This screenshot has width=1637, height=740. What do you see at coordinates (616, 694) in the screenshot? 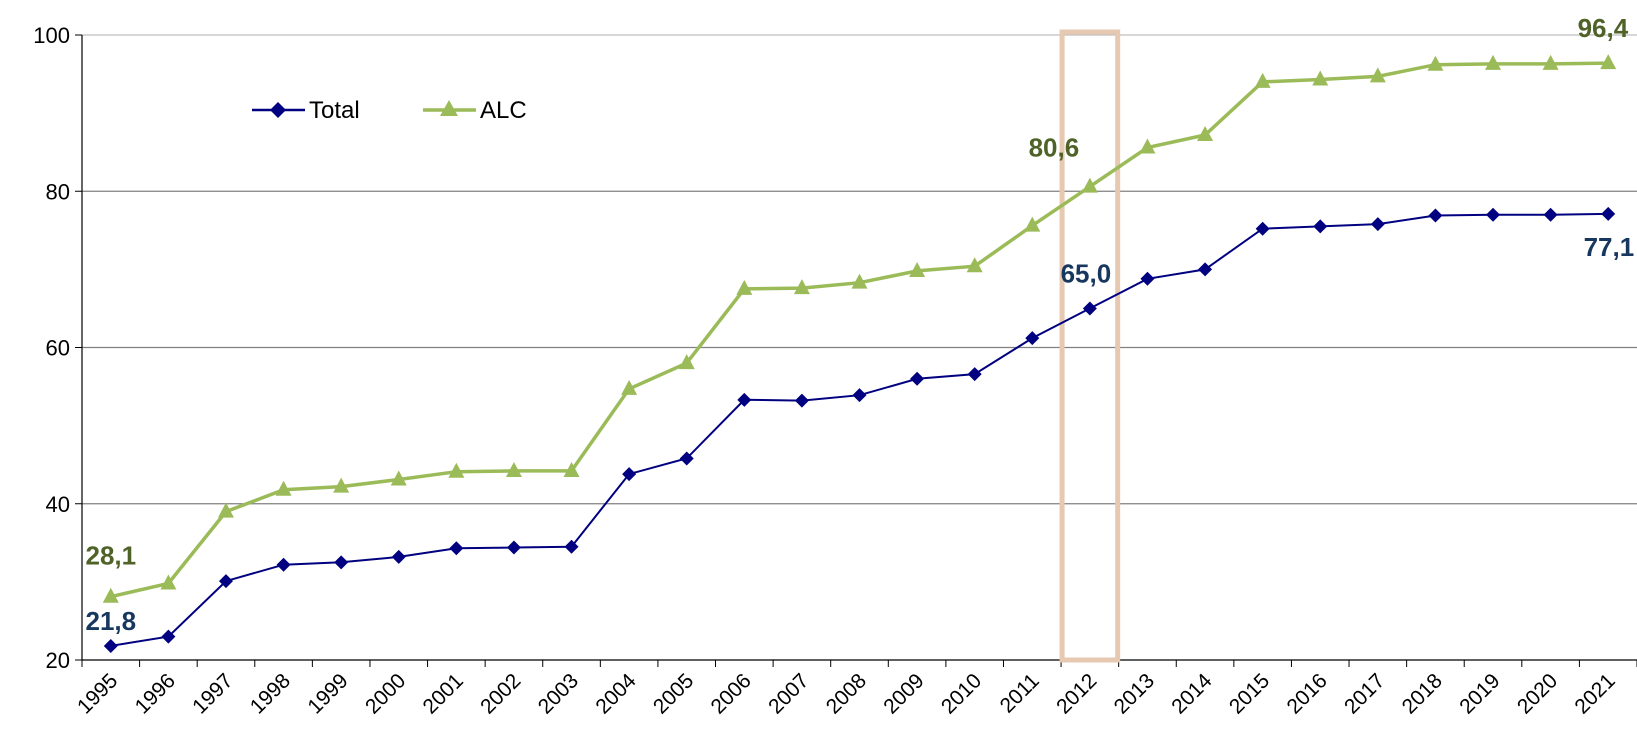
I see `x-tick-label: 2004` at bounding box center [616, 694].